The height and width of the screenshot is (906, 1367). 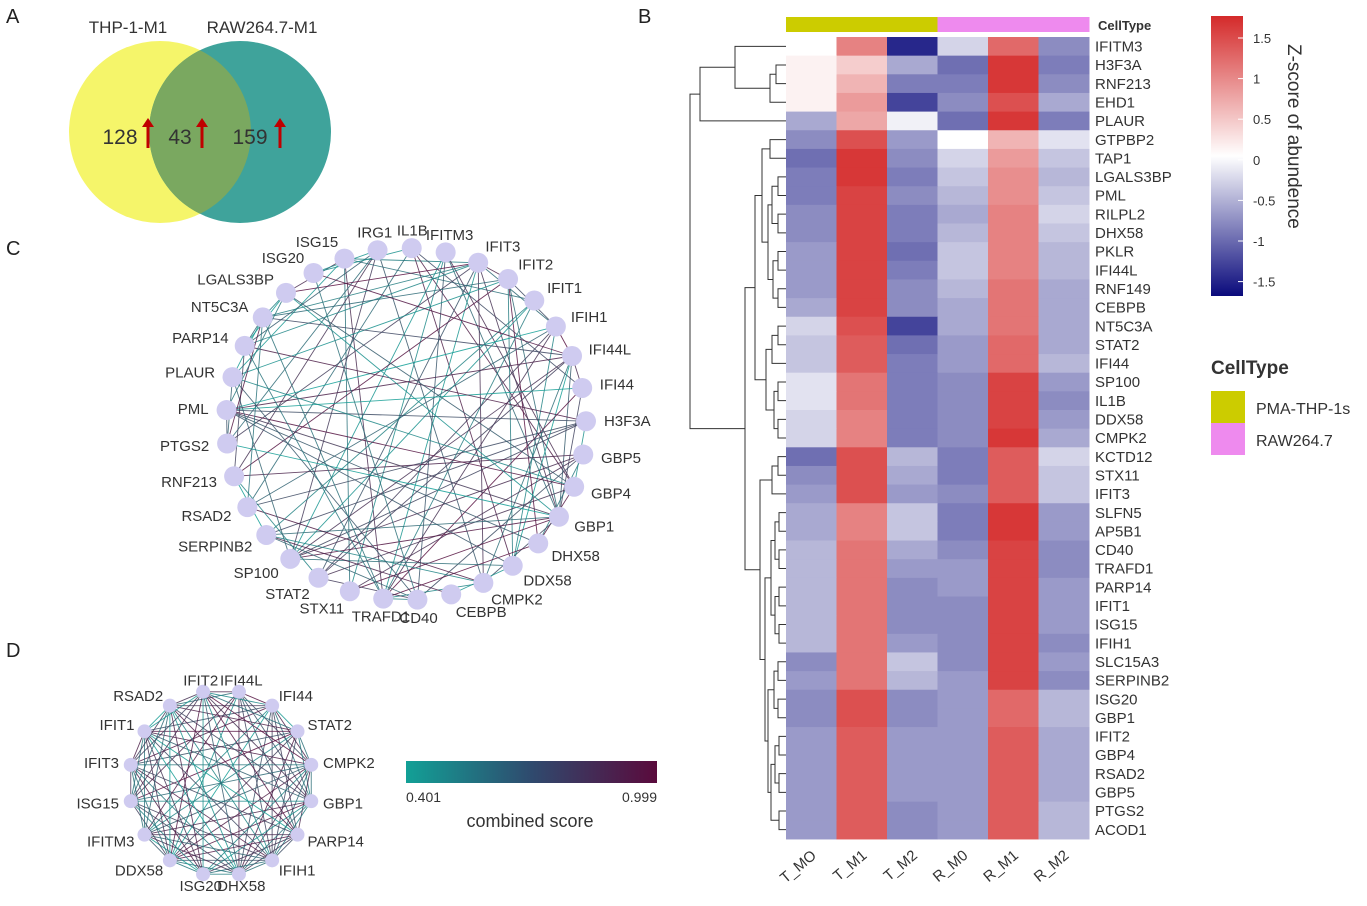 What do you see at coordinates (924, 867) in the screenshot?
I see `heatmap-column-labels: T_MO T_M1 T_M2 R_M0 R_M1 R_M2` at bounding box center [924, 867].